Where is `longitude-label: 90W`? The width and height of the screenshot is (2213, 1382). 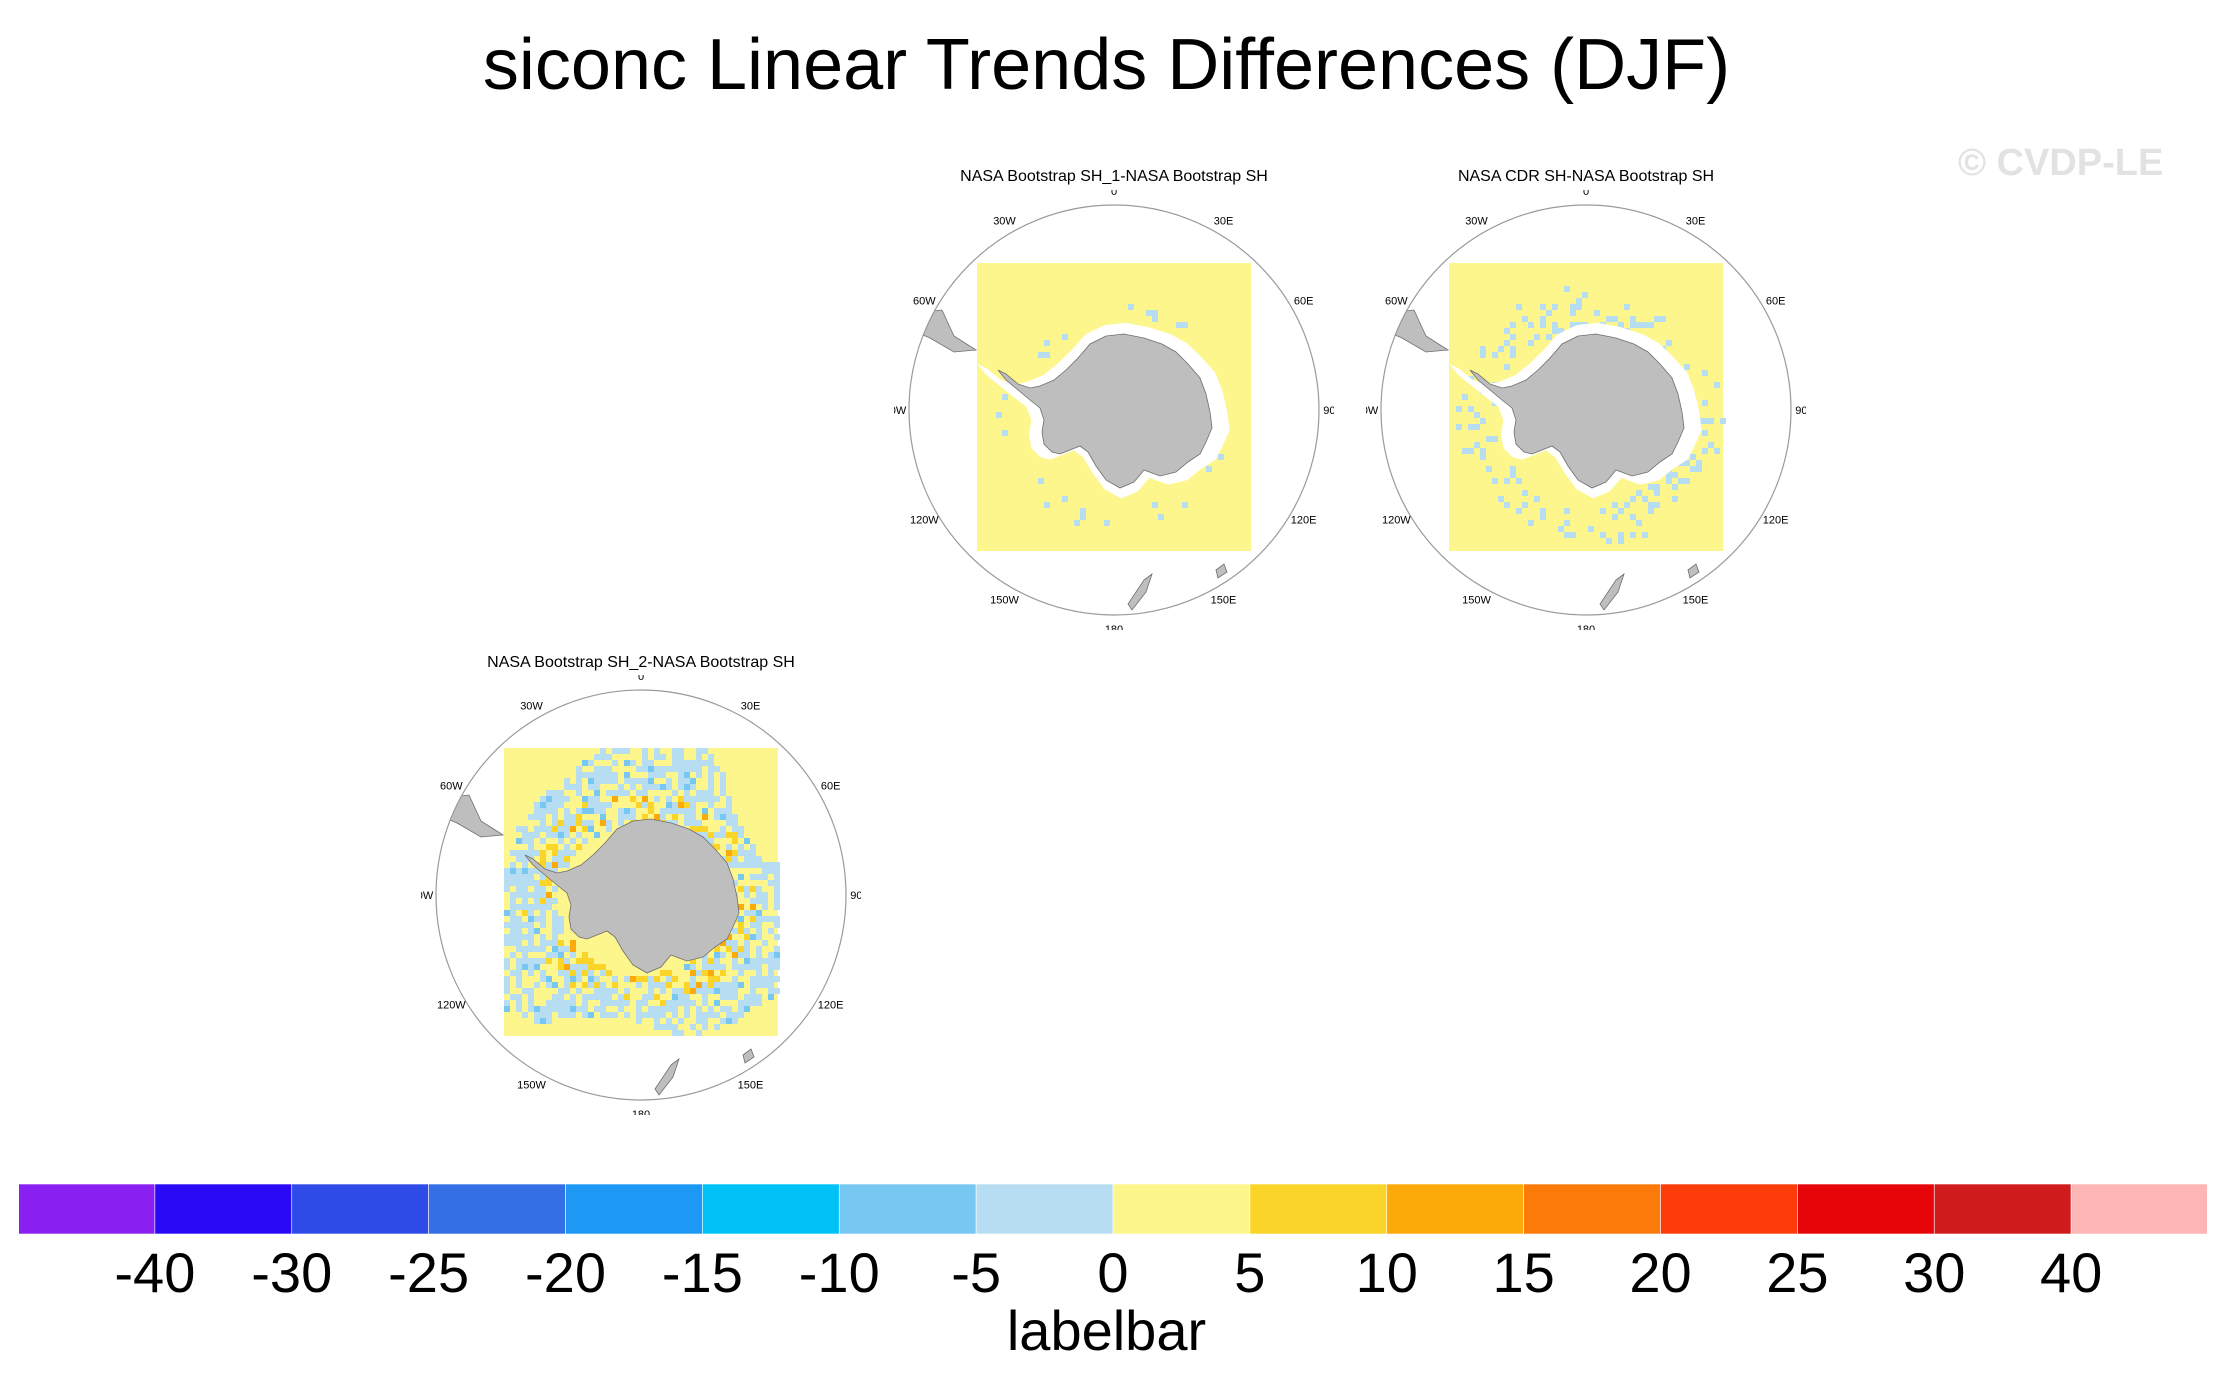 longitude-label: 90W is located at coordinates (427, 896).